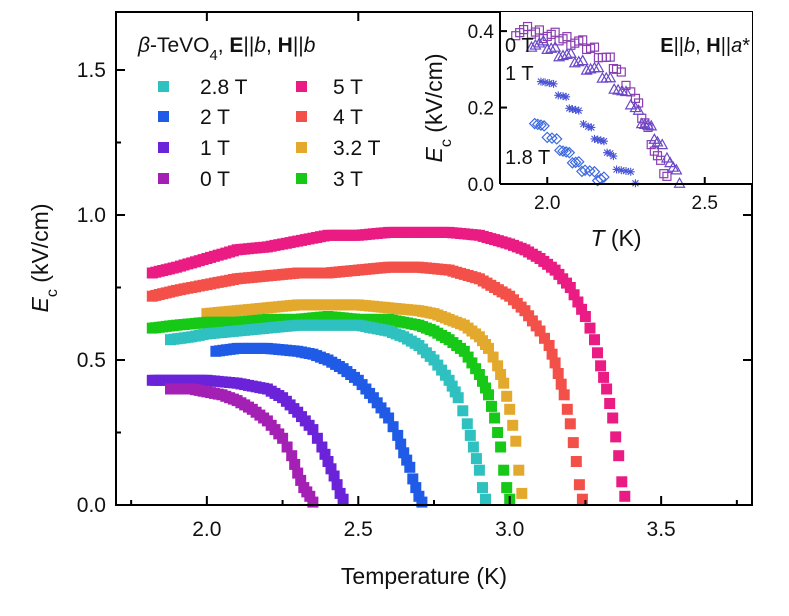 This screenshot has width=789, height=616. I want to click on legend-item: 3.2 T, so click(338, 148).